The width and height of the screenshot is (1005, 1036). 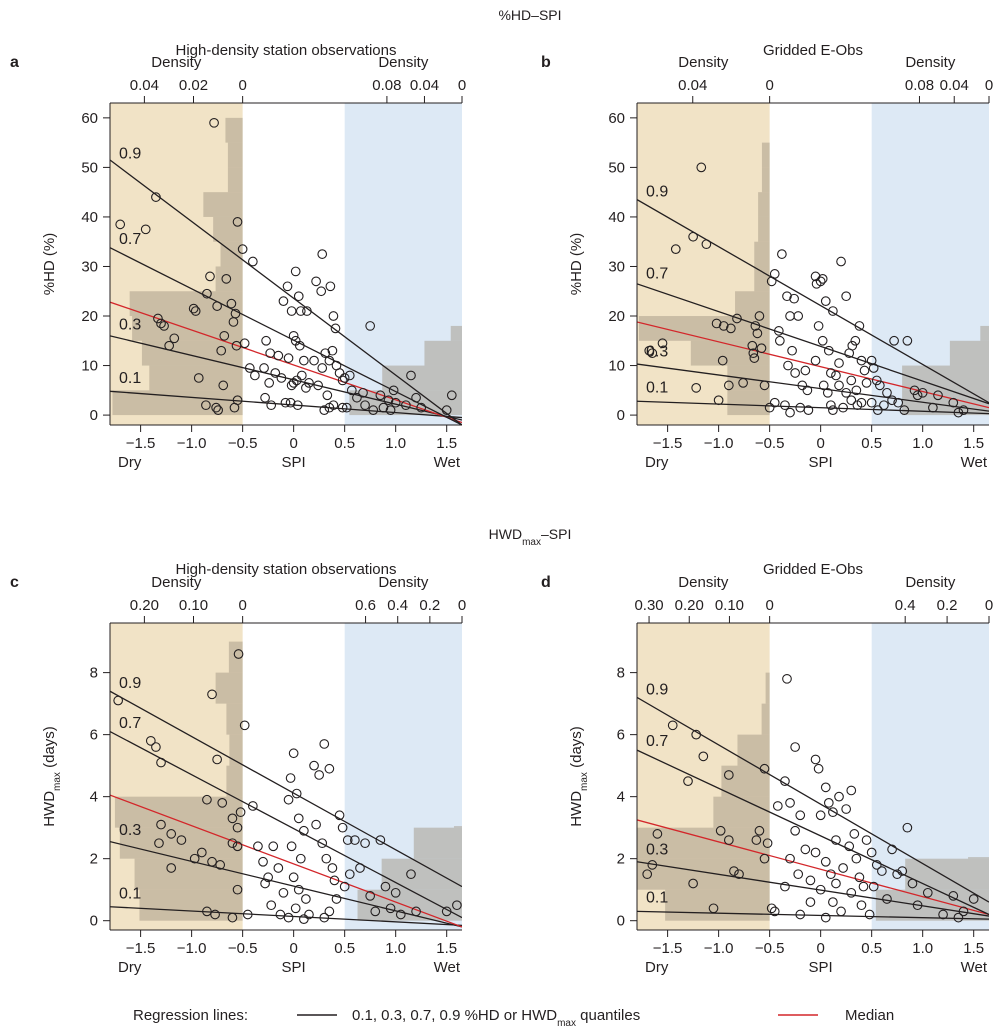 I want to click on median-line, so click(x=286, y=362).